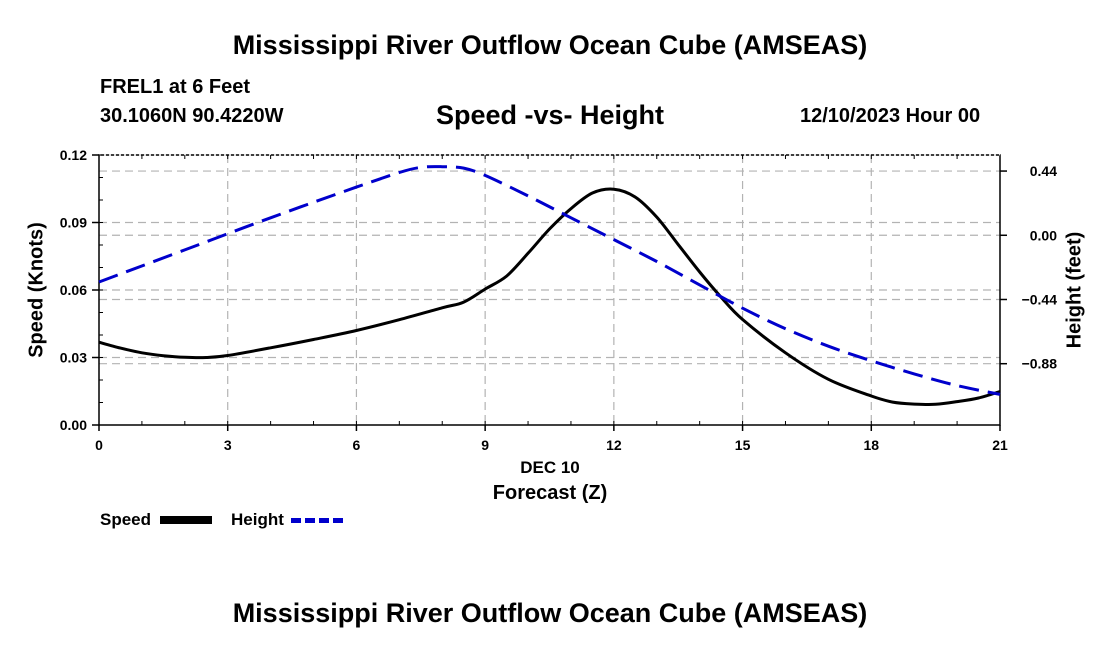 This screenshot has height=650, width=1100. I want to click on chart-title: Speed -vs- Height, so click(550, 115).